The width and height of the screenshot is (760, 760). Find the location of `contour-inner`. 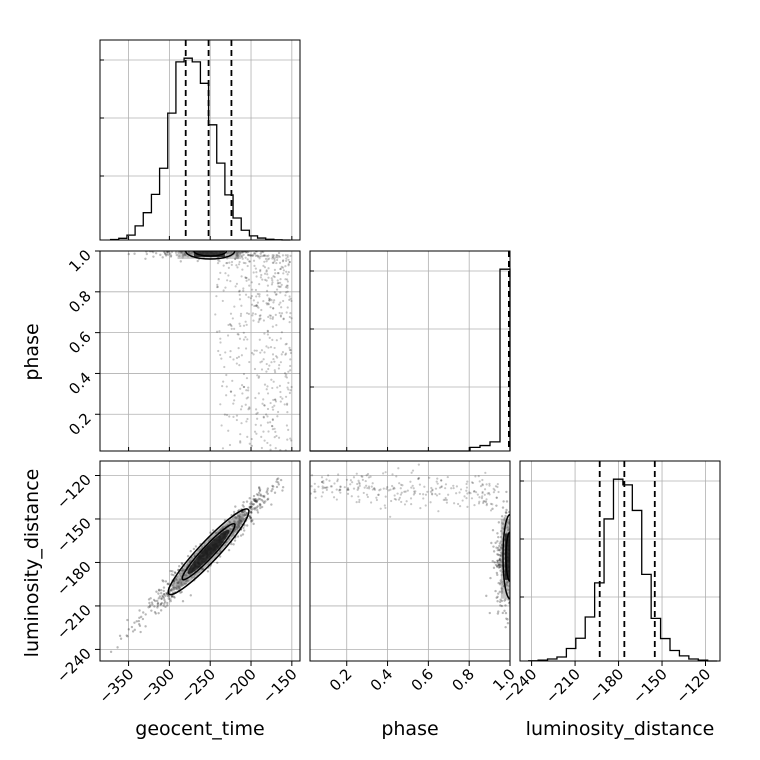

contour-inner is located at coordinates (507, 557).